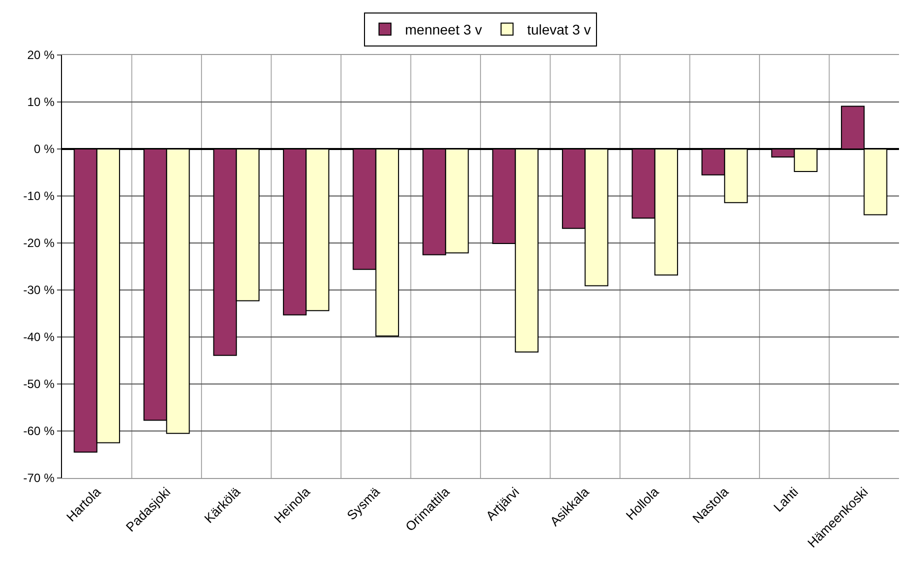  Describe the element at coordinates (443, 30) in the screenshot. I see `legend-label: menneet 3 v` at that location.